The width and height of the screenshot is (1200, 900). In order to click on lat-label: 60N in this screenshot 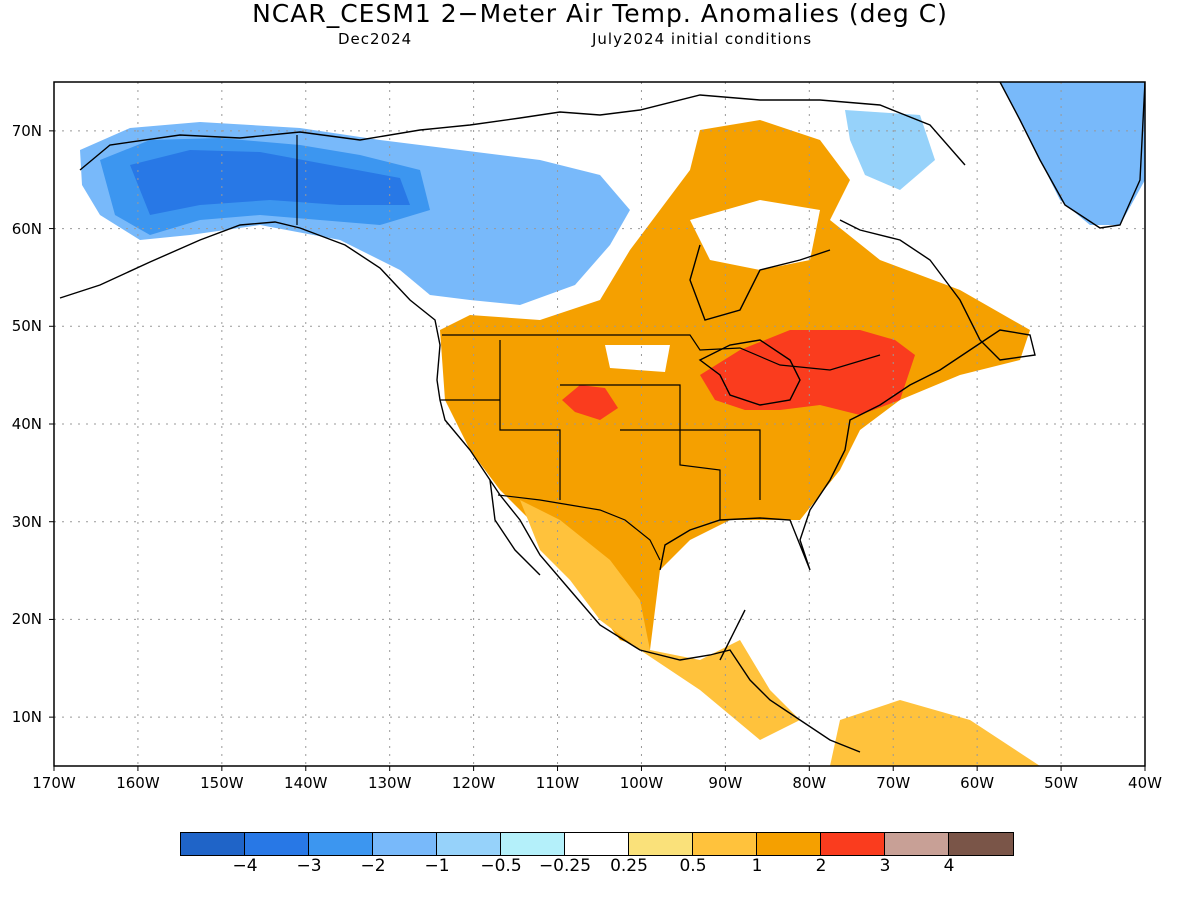, I will do `click(26, 228)`.